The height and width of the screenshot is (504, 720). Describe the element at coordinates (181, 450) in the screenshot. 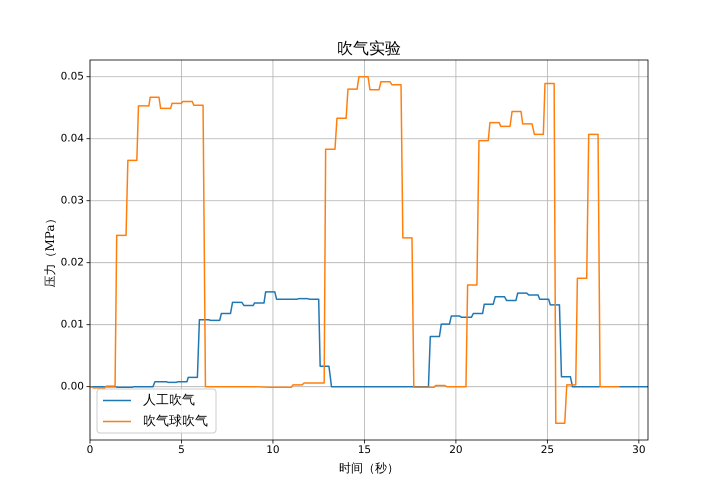

I see `x-tick-label: 5` at that location.